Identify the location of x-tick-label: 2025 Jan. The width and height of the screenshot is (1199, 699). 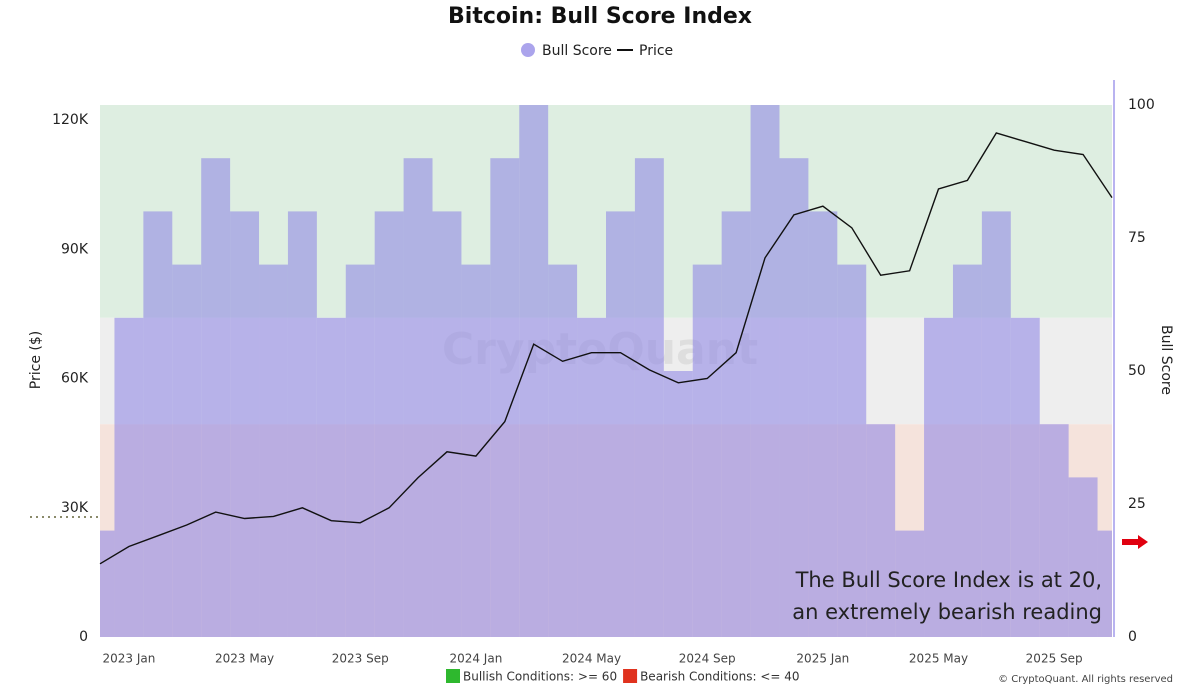
(822, 659).